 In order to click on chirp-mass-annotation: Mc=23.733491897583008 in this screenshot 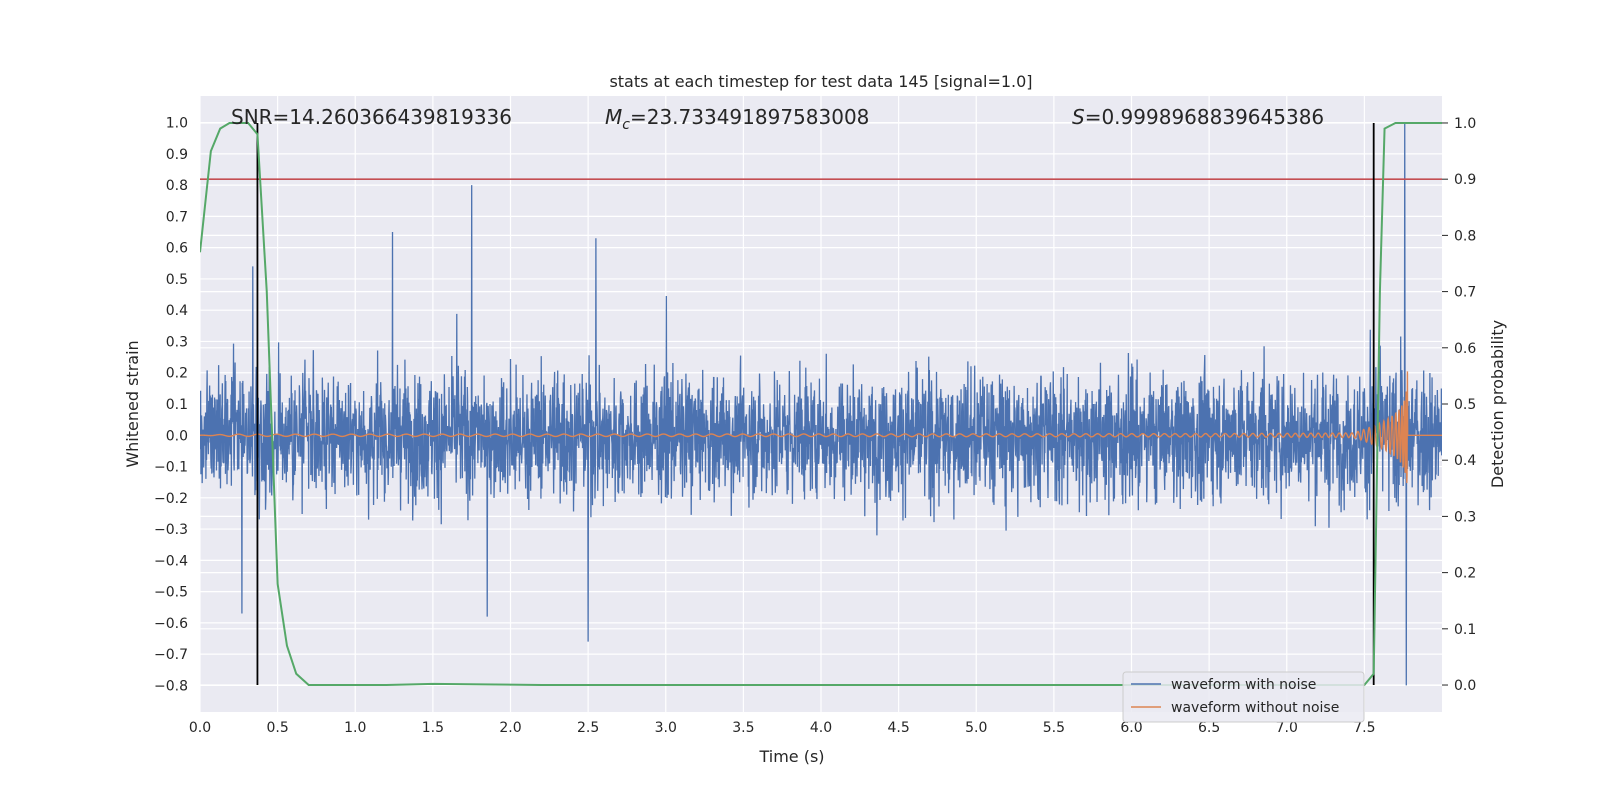, I will do `click(737, 119)`.